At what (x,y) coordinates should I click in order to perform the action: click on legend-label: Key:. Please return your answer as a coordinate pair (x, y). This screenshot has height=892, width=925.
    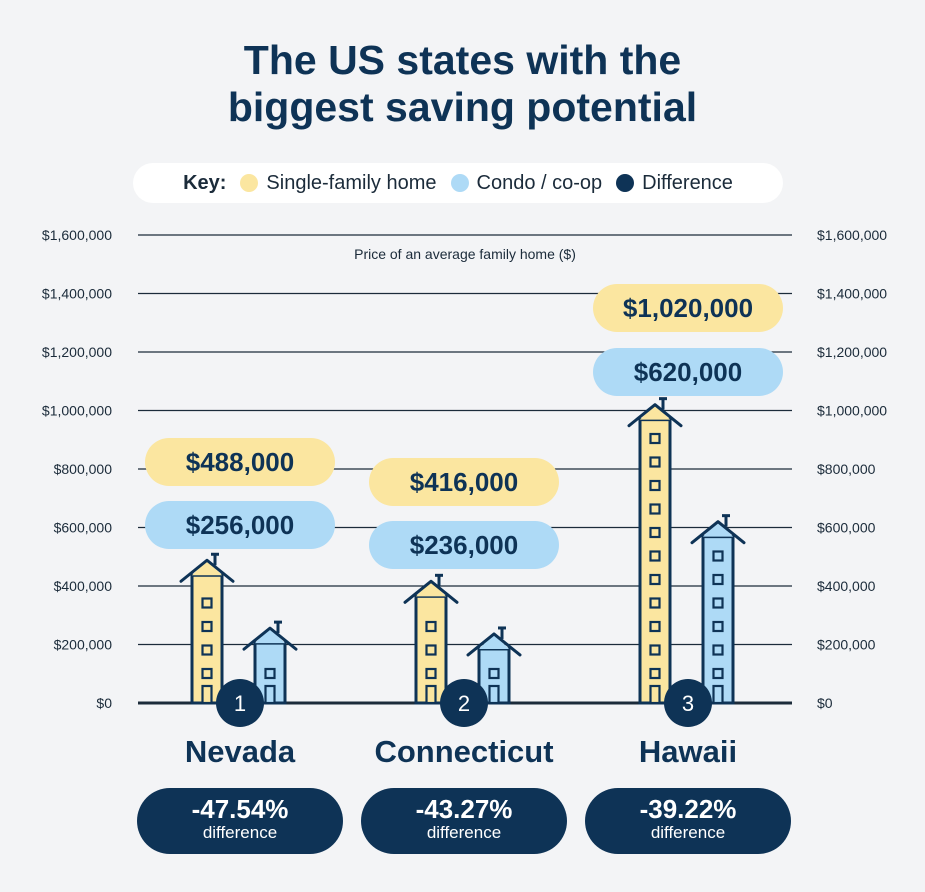
    Looking at the image, I should click on (205, 182).